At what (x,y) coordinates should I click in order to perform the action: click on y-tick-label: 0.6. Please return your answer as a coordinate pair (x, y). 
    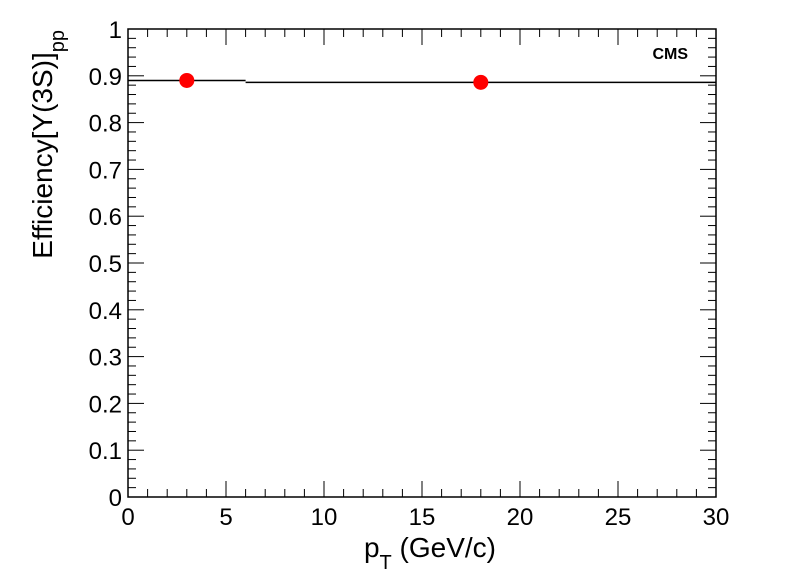
    Looking at the image, I should click on (105, 217).